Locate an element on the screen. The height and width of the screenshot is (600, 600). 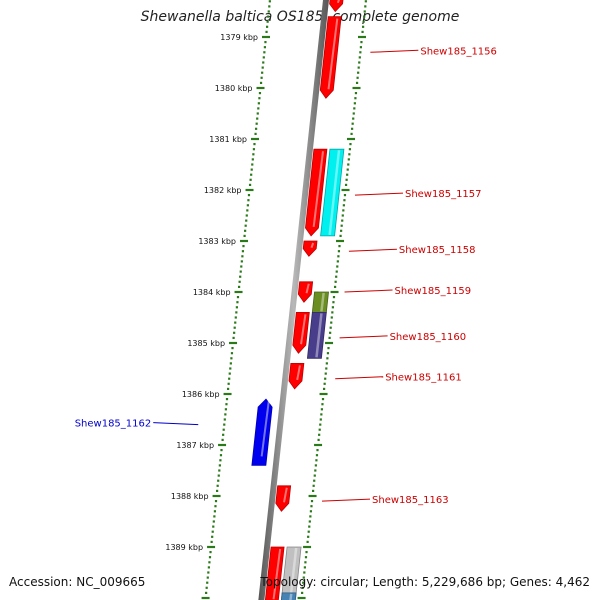
gene-label: Shew185_1163 is located at coordinates (410, 500).